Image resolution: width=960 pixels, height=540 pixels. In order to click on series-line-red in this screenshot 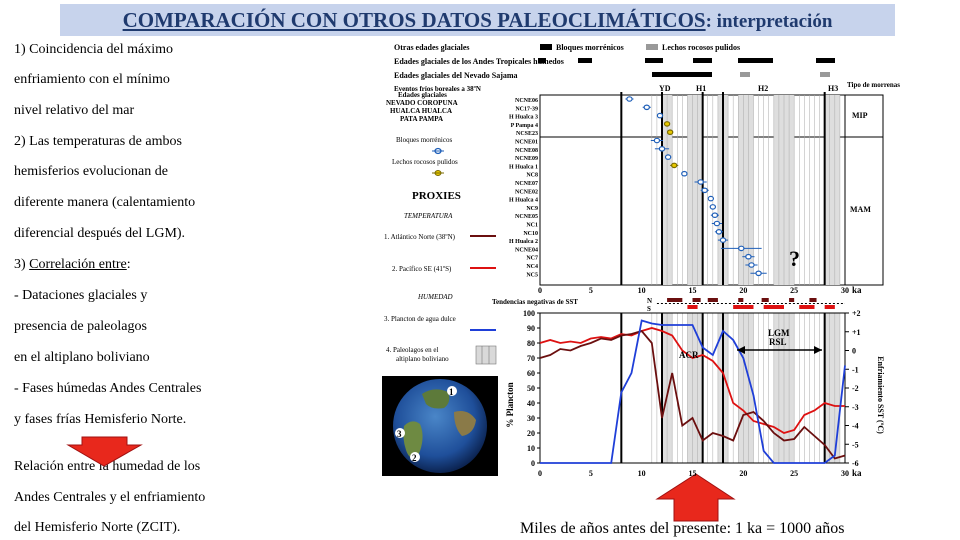, I will do `click(692, 380)`.